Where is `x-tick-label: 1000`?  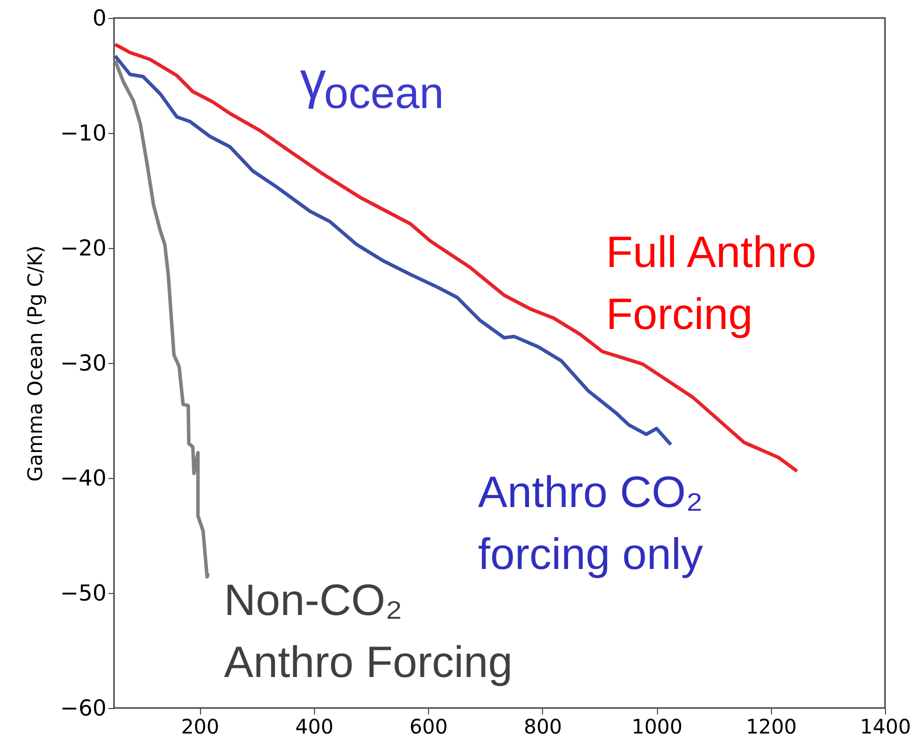
x-tick-label: 1000 is located at coordinates (657, 726).